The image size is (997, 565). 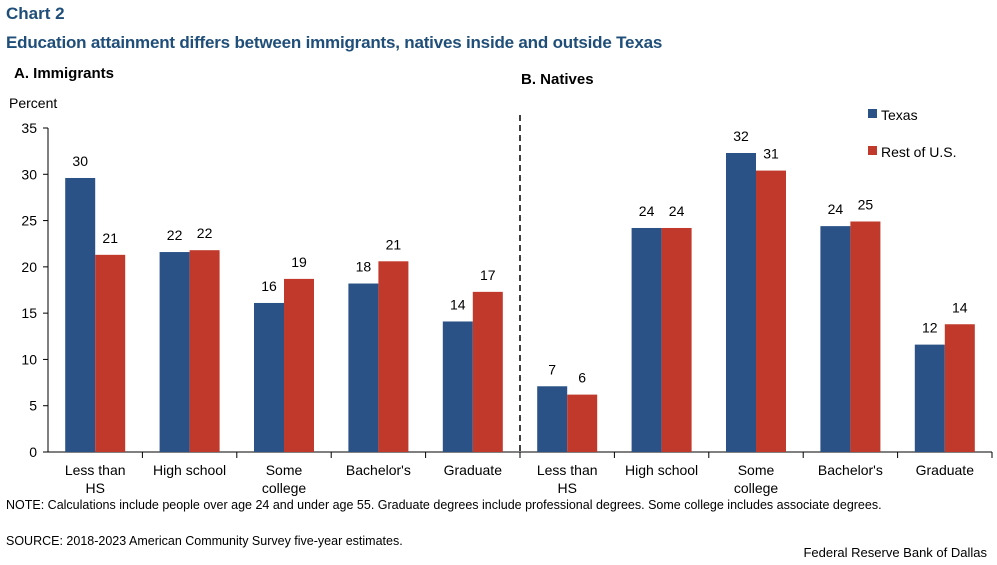 What do you see at coordinates (866, 204) in the screenshot?
I see `data-label: 25` at bounding box center [866, 204].